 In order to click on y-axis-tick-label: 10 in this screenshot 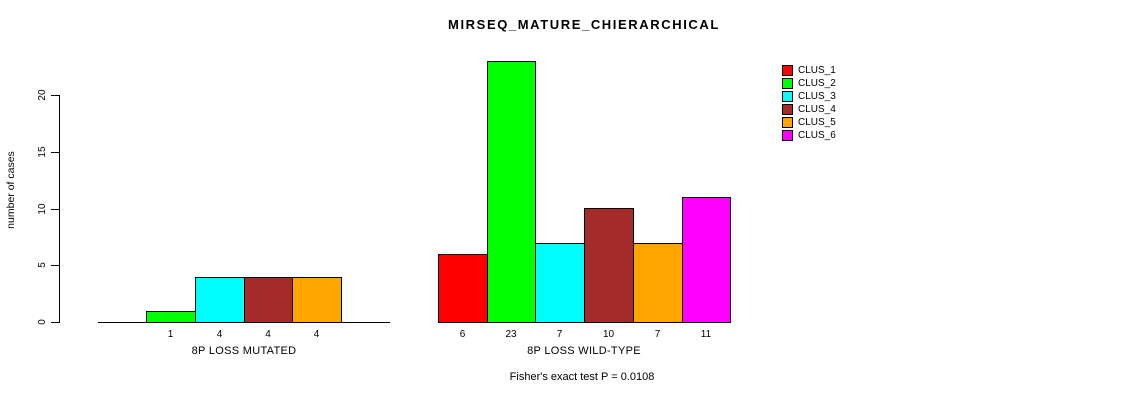, I will do `click(42, 209)`.